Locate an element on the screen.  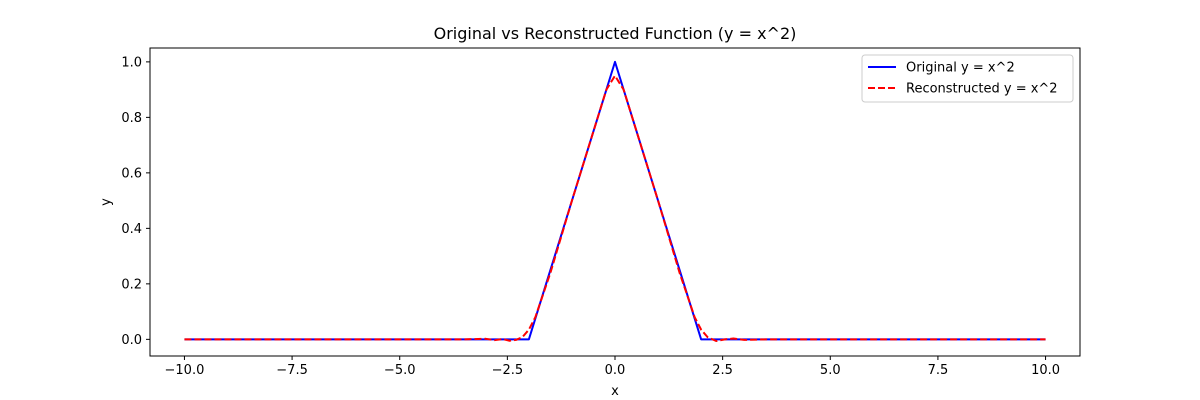
legend: Original y = x^2 Reconstructed y = x^2 is located at coordinates (967, 78).